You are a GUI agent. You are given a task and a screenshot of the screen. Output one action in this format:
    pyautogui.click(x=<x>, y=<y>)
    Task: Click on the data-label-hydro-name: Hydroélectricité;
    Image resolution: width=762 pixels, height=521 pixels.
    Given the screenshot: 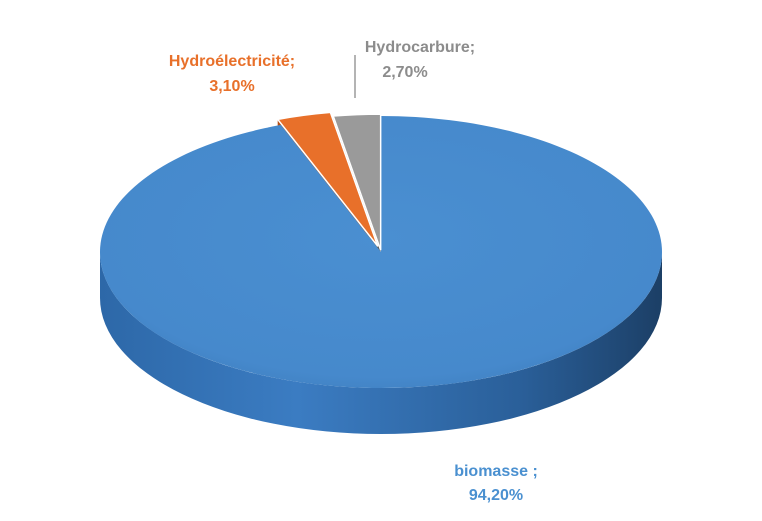 What is the action you would take?
    pyautogui.click(x=232, y=61)
    